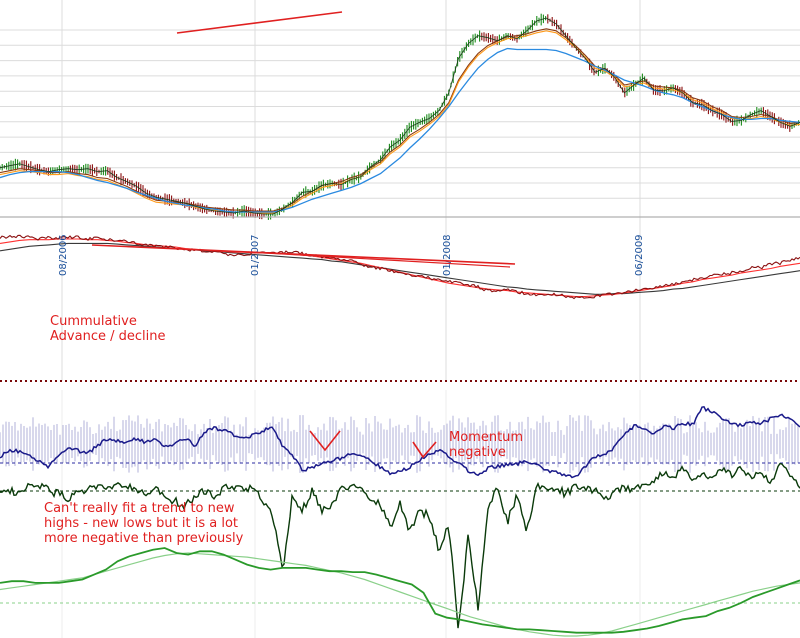 The height and width of the screenshot is (638, 800). I want to click on highs-lows-average-panel, so click(400, 592).